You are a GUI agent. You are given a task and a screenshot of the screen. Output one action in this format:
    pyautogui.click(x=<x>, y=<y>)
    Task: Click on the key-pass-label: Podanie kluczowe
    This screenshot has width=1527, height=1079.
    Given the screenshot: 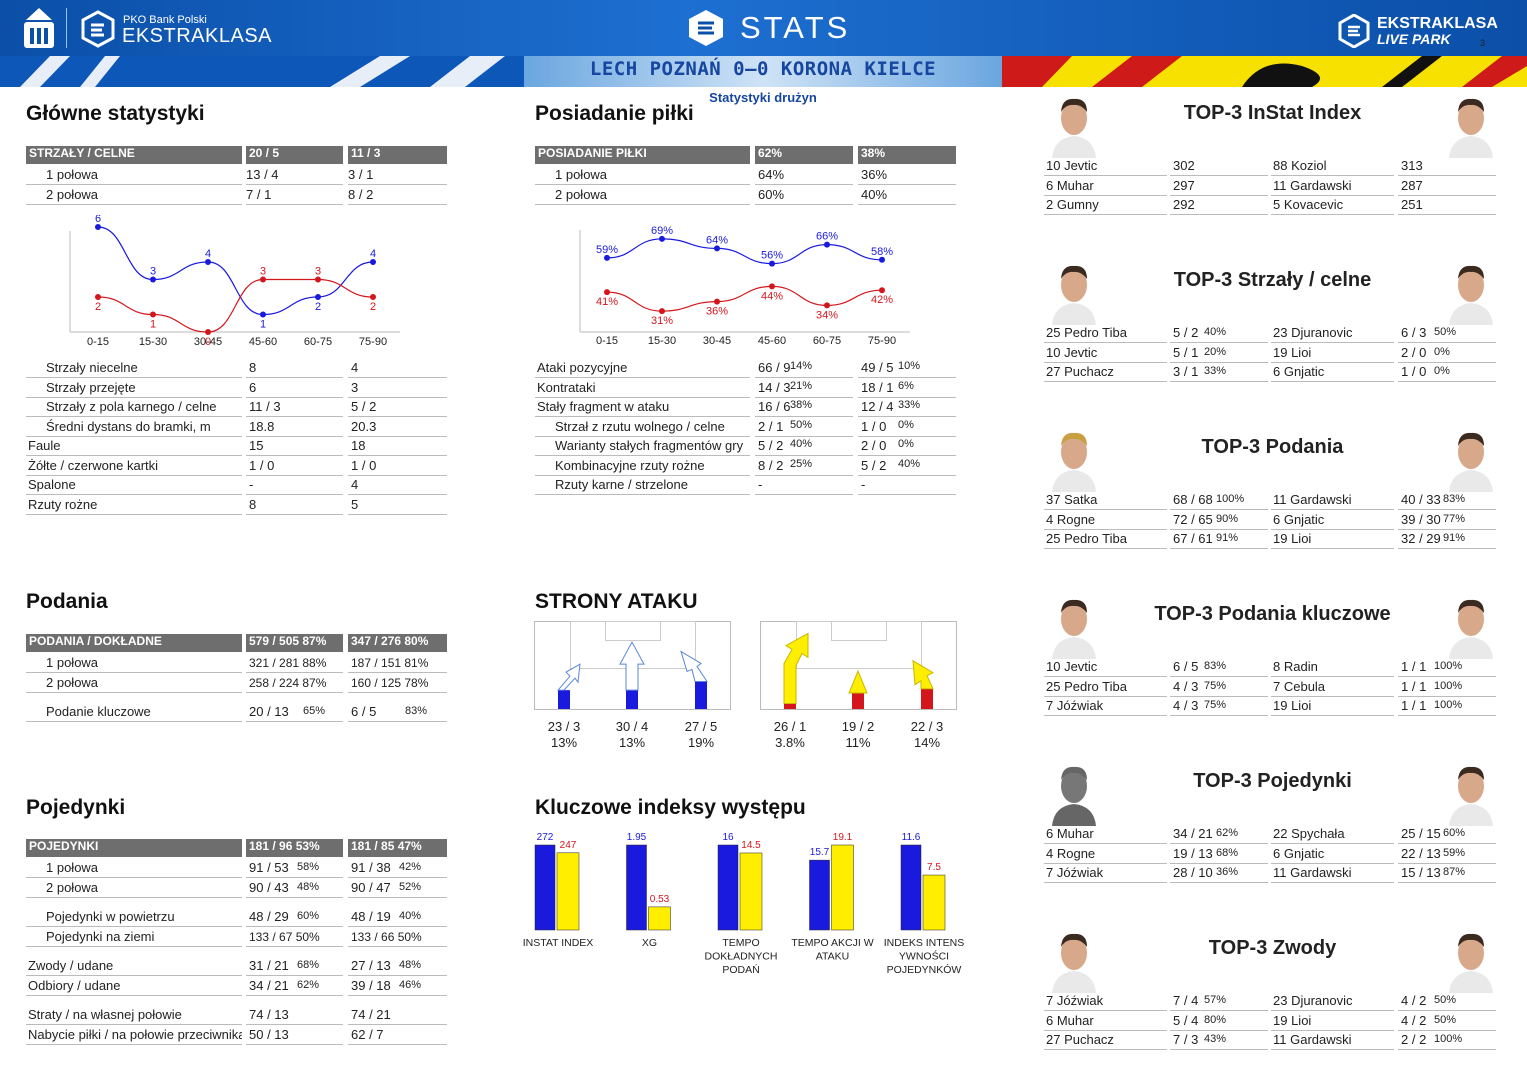 What is the action you would take?
    pyautogui.click(x=134, y=712)
    